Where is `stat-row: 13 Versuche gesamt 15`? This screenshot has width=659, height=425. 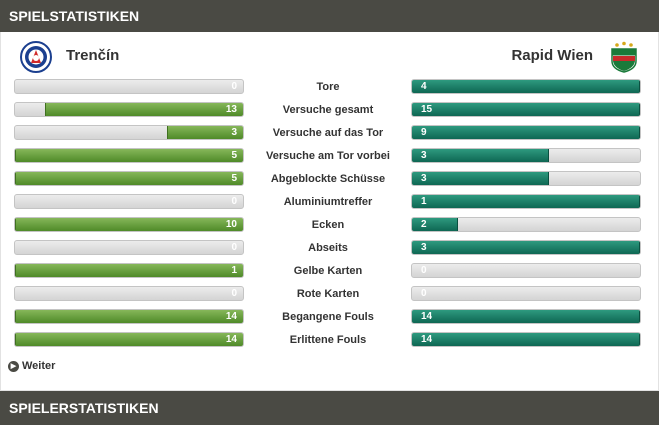 stat-row: 13 Versuche gesamt 15 is located at coordinates (329, 110).